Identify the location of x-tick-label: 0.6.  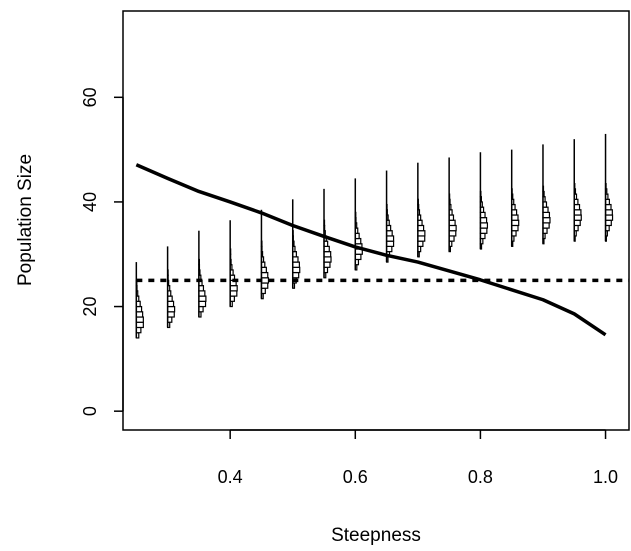
(355, 477).